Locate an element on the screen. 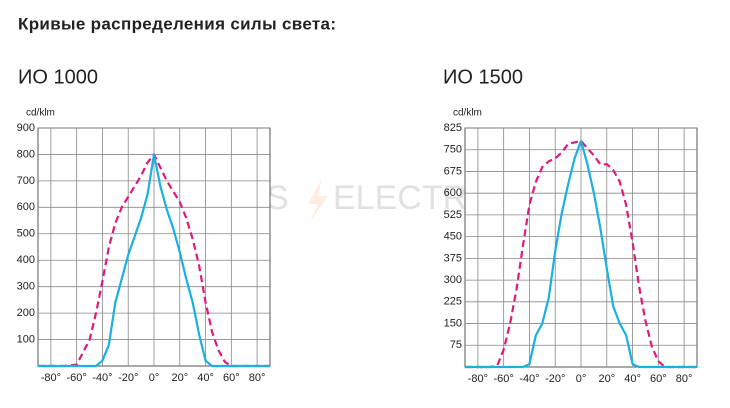 Image resolution: width=730 pixels, height=408 pixels. y-tick-label: 375 is located at coordinates (453, 258).